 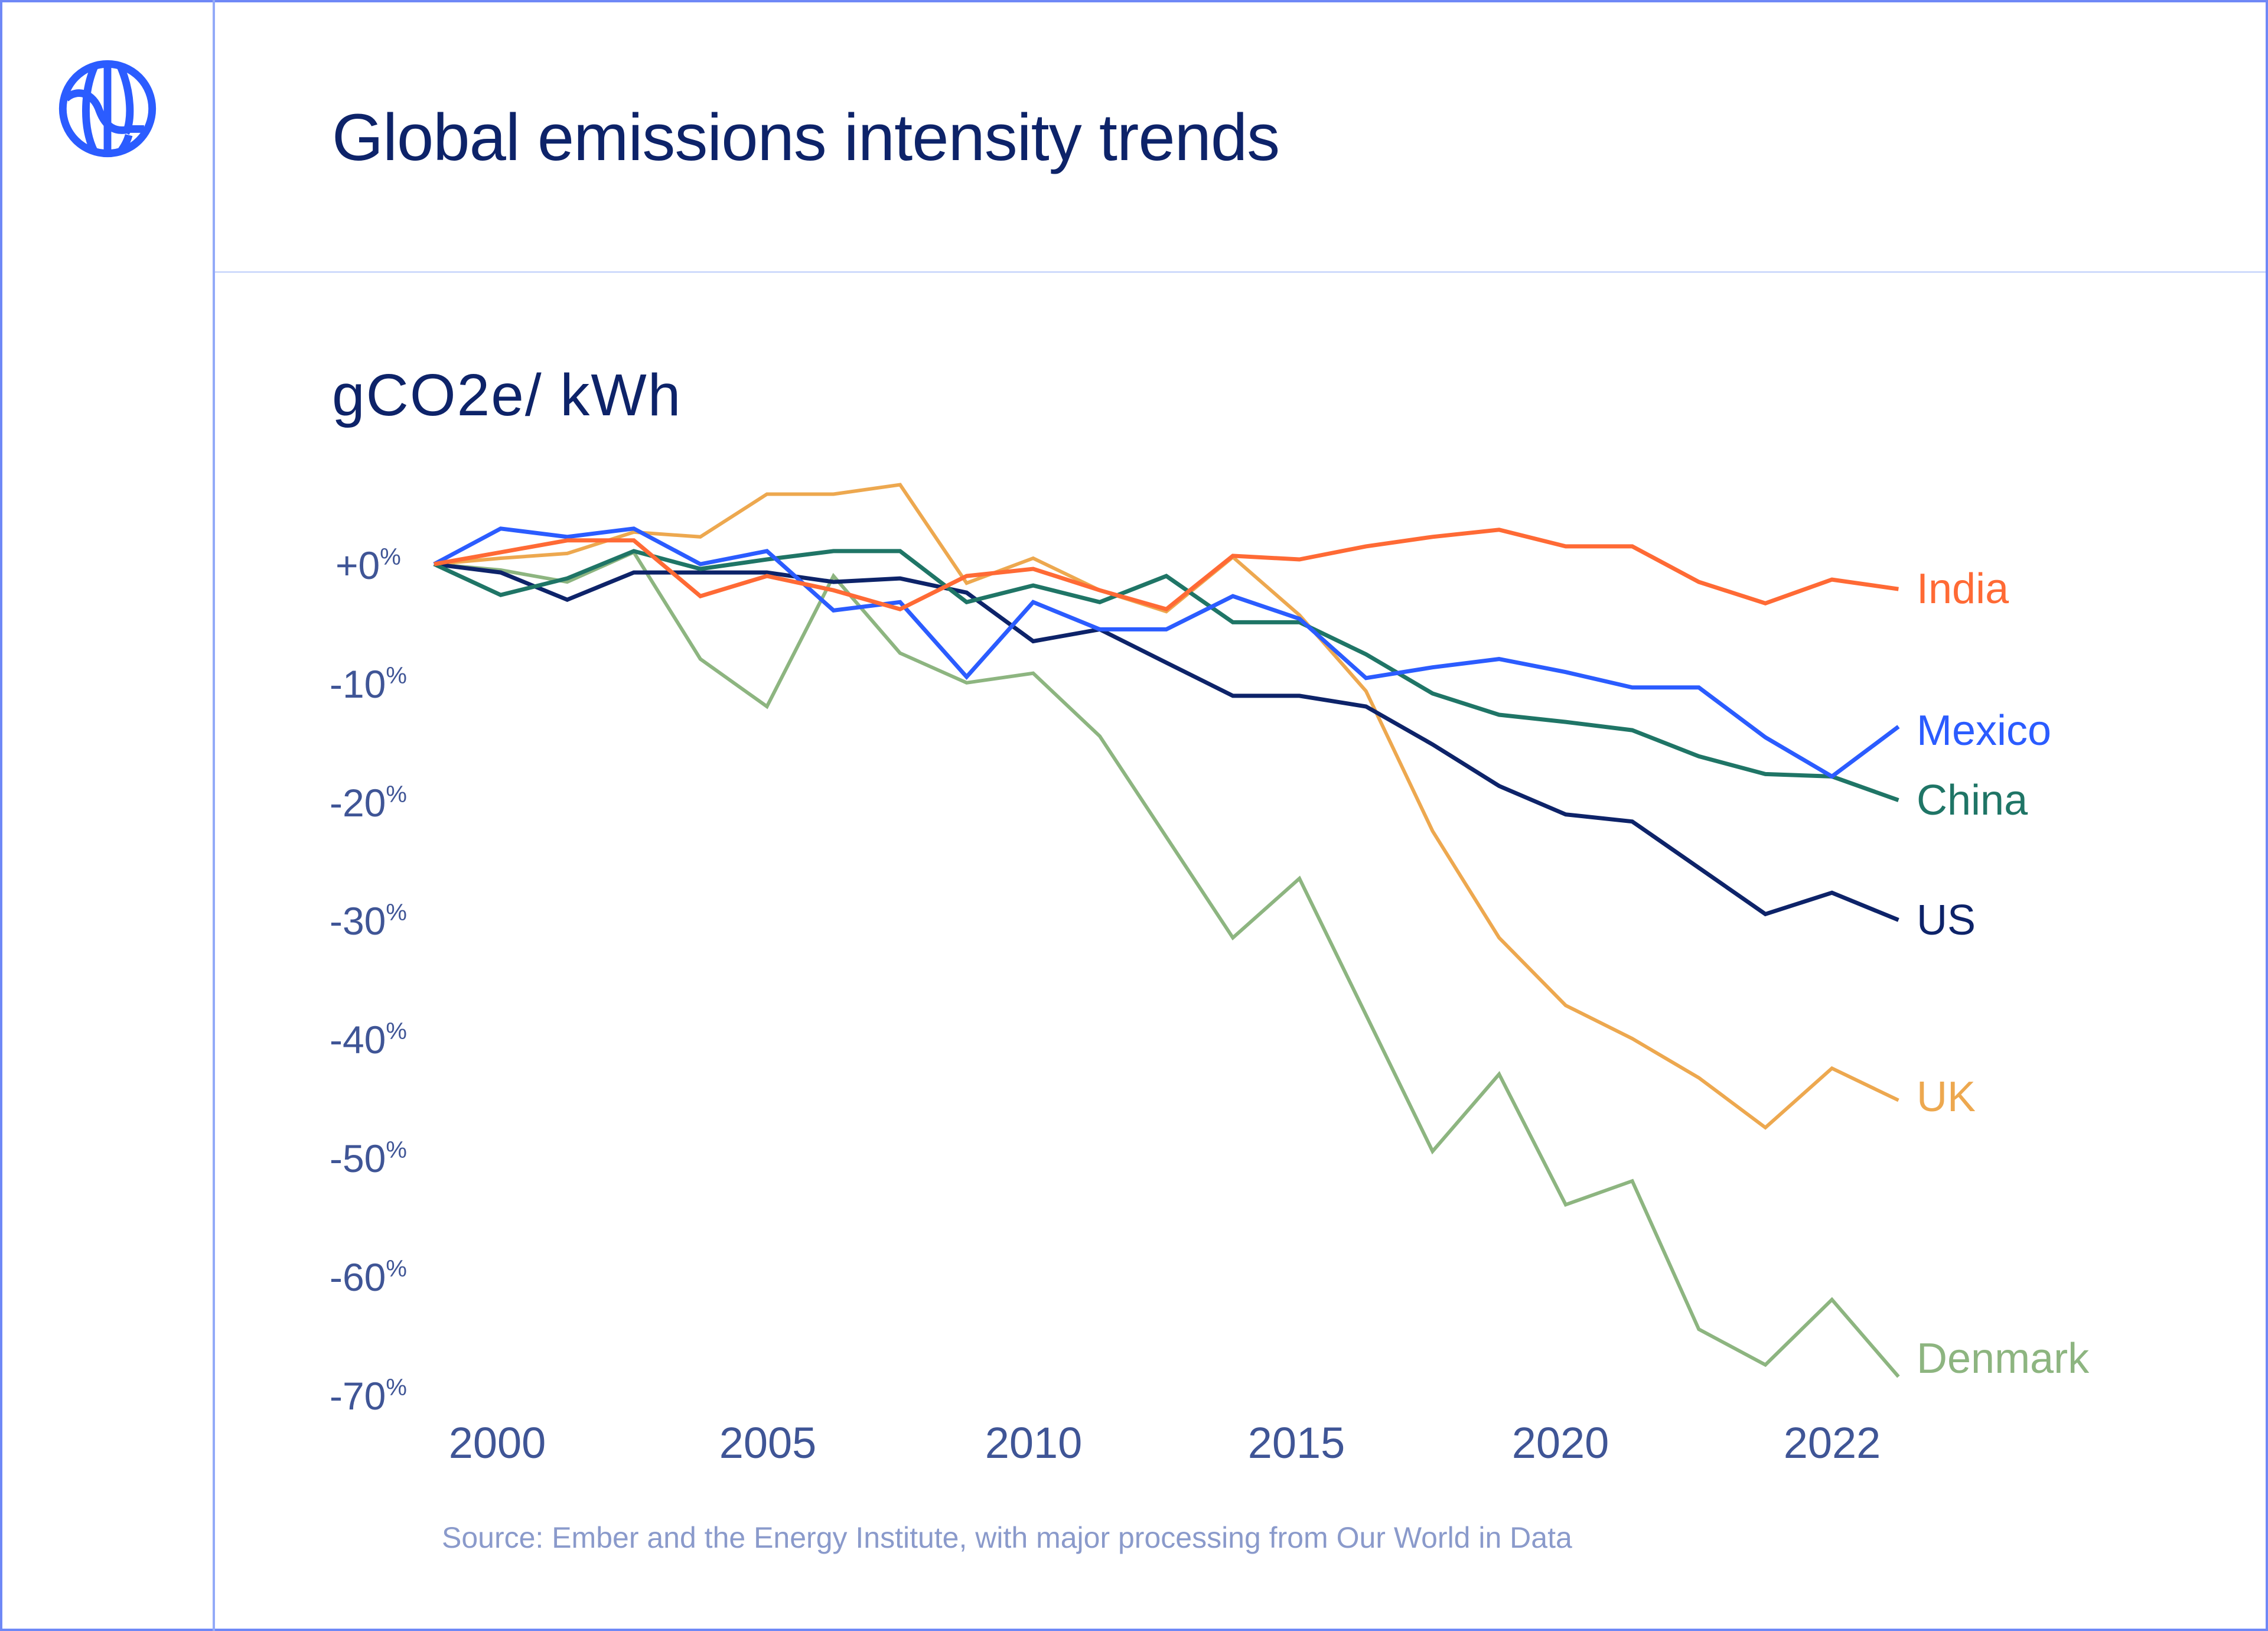 What do you see at coordinates (358, 1040) in the screenshot?
I see `y-tick-value: -40` at bounding box center [358, 1040].